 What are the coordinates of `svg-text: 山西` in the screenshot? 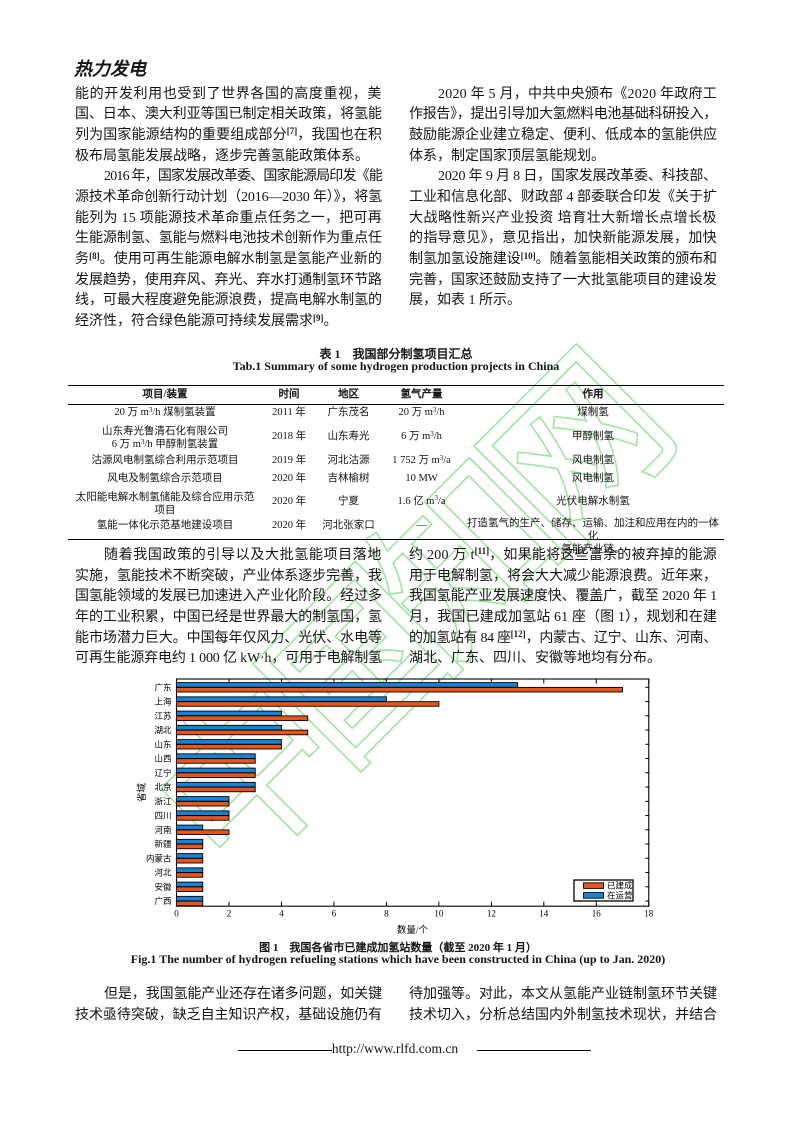 It's located at (162, 759).